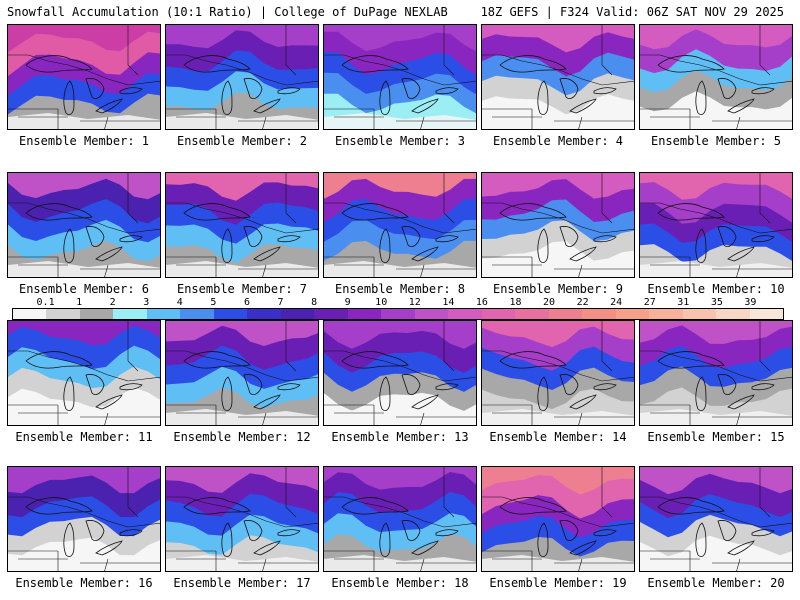  I want to click on member-caption: Ensemble Member: 3, so click(400, 141).